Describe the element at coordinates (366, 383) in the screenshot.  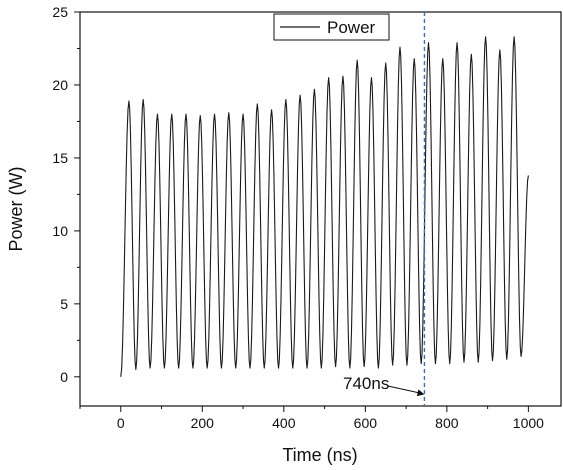
I see `marker-740ns-label: 740ns` at that location.